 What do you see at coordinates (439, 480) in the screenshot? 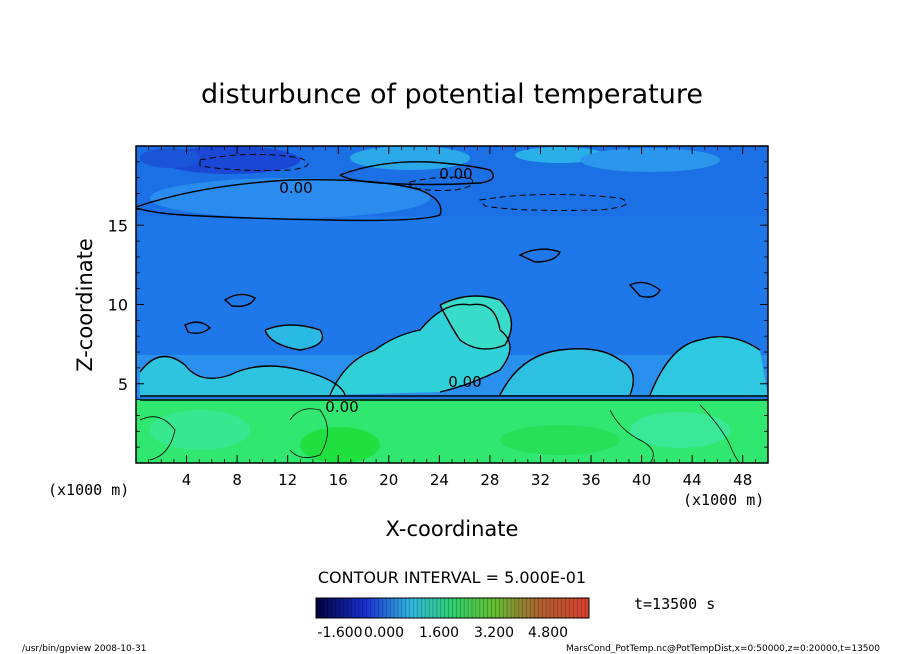
I see `x-tick-label: 24` at bounding box center [439, 480].